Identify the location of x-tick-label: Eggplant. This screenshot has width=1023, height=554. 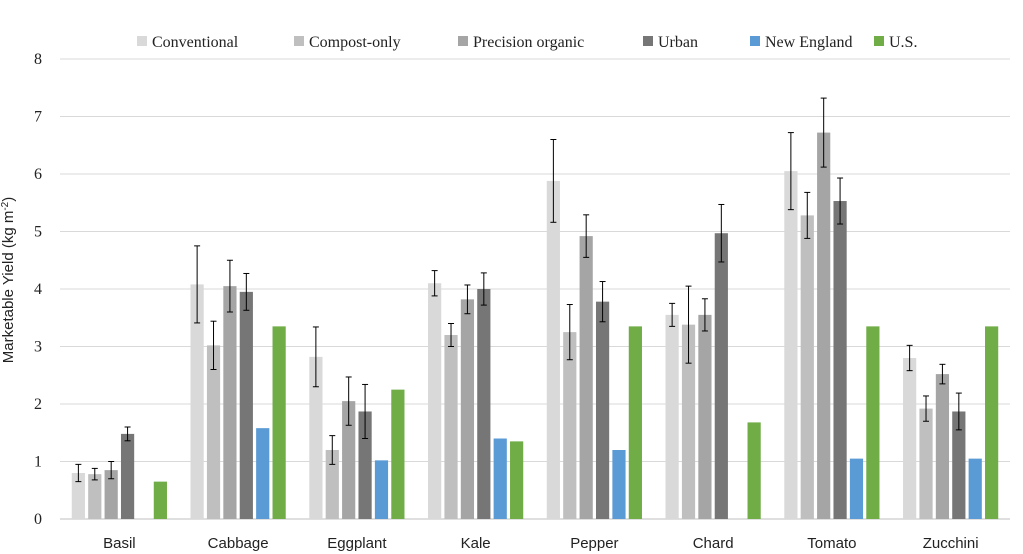
(357, 543).